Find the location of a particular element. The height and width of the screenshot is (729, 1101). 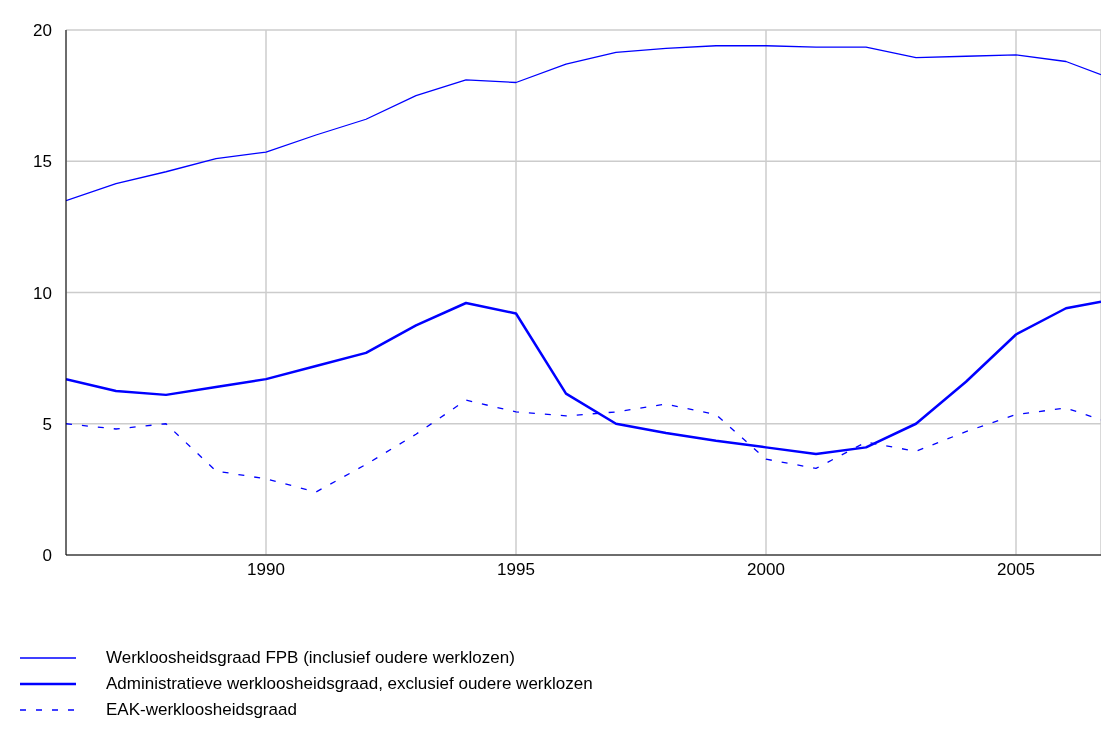

legend-label: Administratieve werkloosheidsgraad, exclusief oudere werklozen is located at coordinates (349, 684).